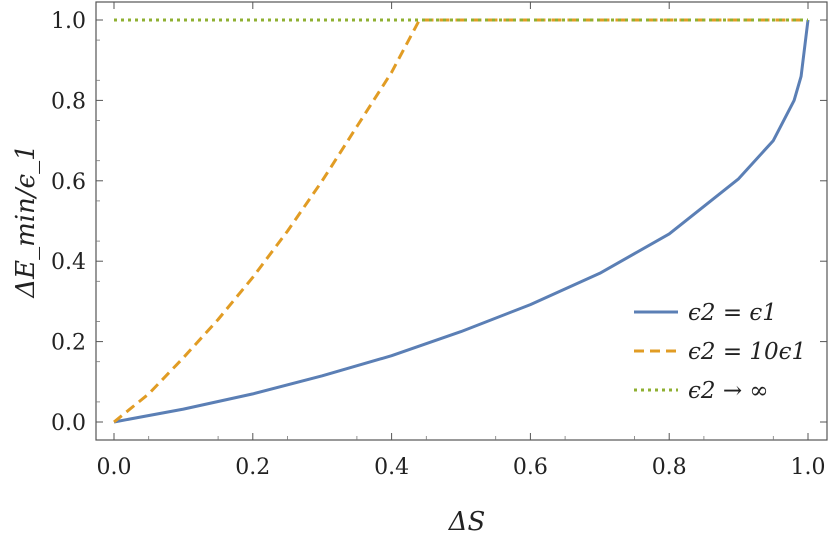 This screenshot has height=542, width=830. Describe the element at coordinates (26, 221) in the screenshot. I see `y-axis-title: ΔE_min/ϵ_1` at that location.